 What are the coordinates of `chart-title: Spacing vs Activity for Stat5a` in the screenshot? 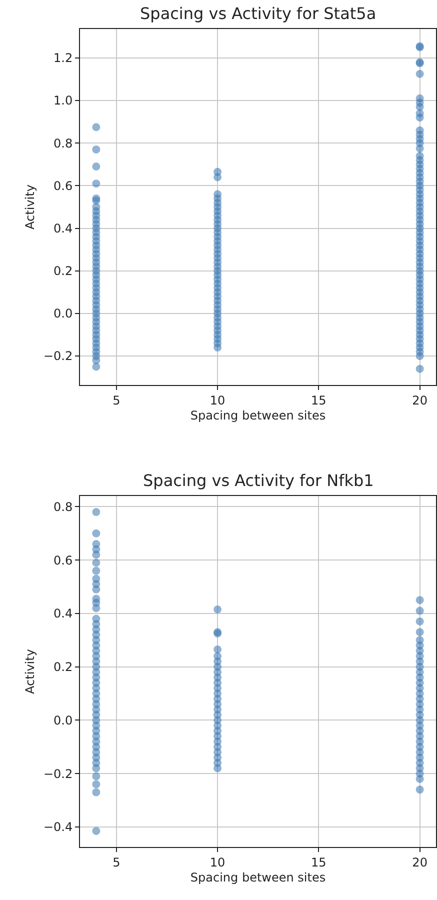 It's located at (258, 13).